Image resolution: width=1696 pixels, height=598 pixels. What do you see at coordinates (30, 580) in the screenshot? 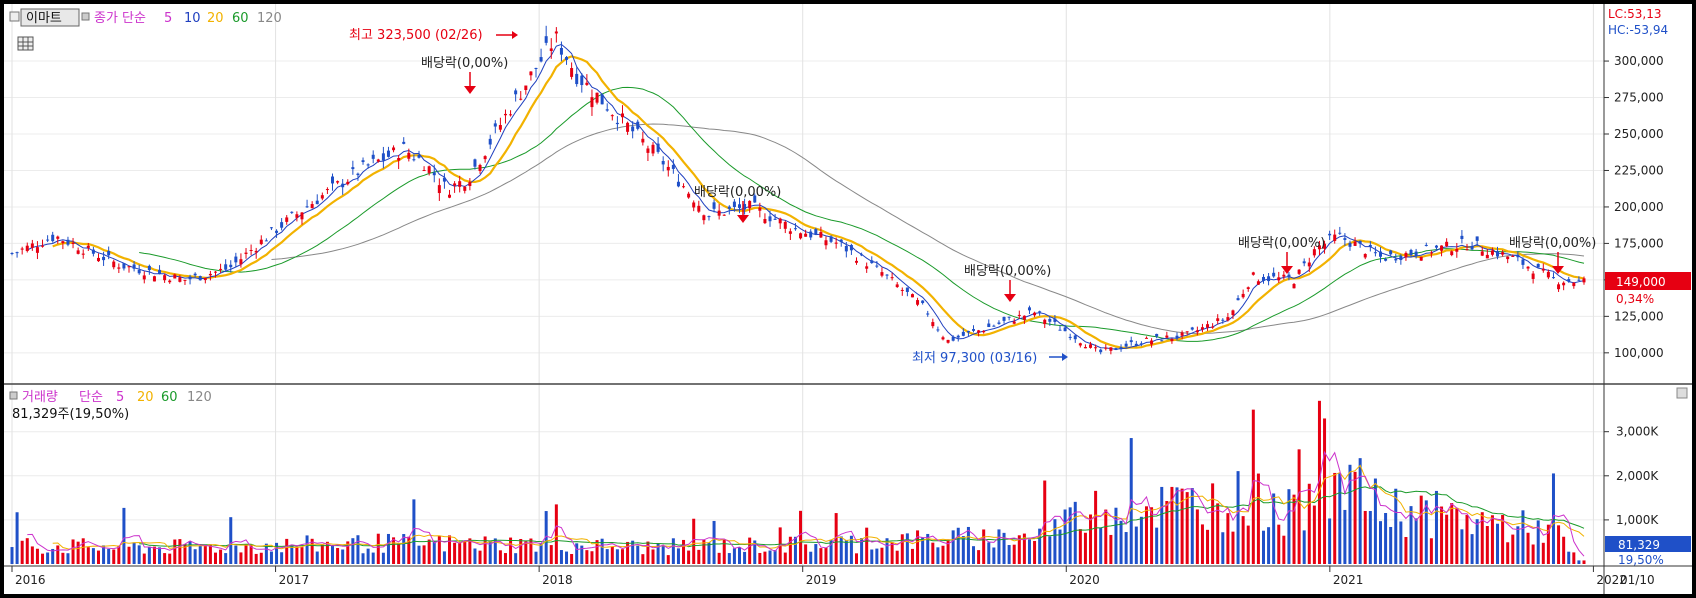
I see `x-tick-label: 2016` at bounding box center [30, 580].